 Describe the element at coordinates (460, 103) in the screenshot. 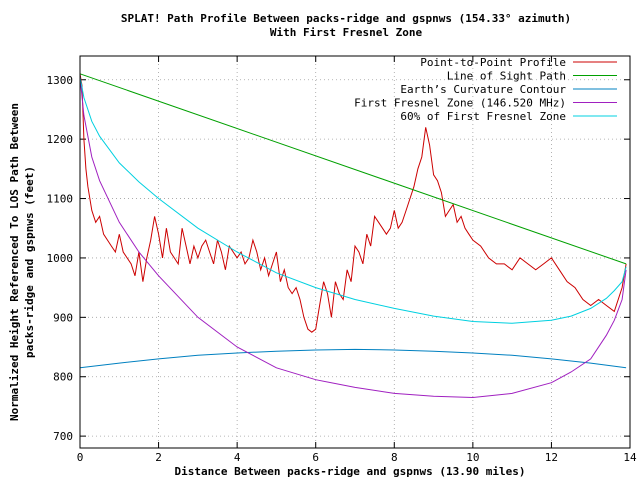

I see `legend-label-3: First Fresnel Zone (146.520 MHz)` at that location.